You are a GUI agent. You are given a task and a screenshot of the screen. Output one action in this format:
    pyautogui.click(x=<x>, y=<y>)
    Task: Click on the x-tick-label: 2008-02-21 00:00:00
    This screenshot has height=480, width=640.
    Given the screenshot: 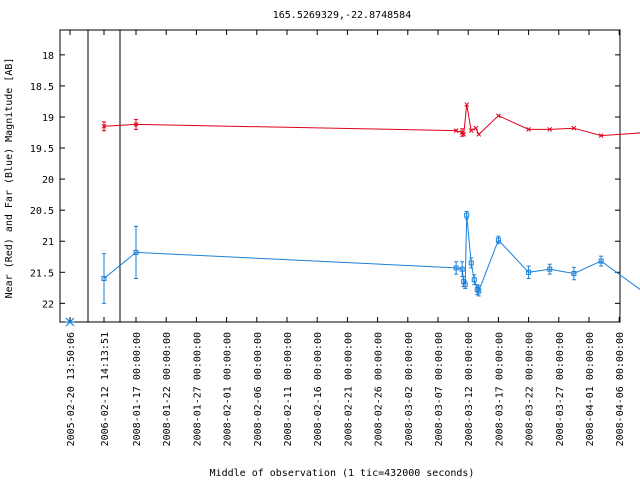 What is the action you would take?
    pyautogui.click(x=348, y=389)
    